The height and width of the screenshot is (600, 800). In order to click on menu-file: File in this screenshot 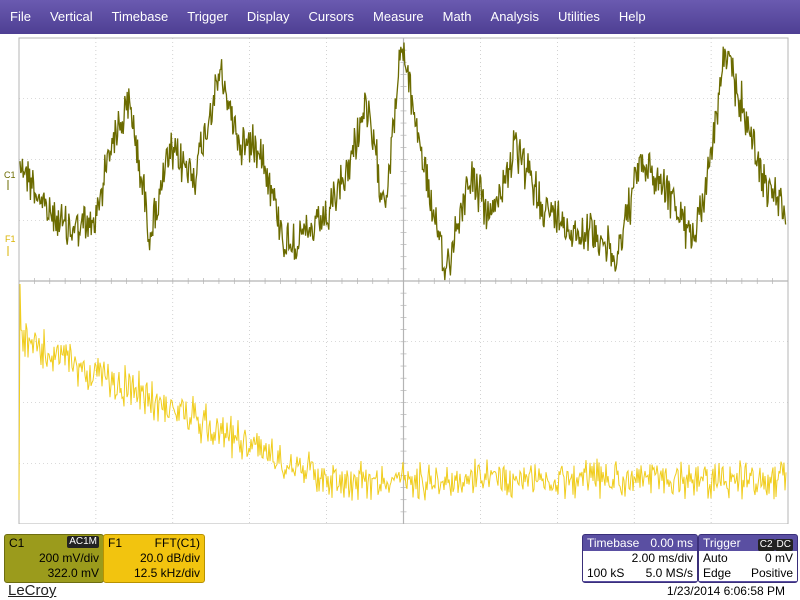, I will do `click(20, 16)`.